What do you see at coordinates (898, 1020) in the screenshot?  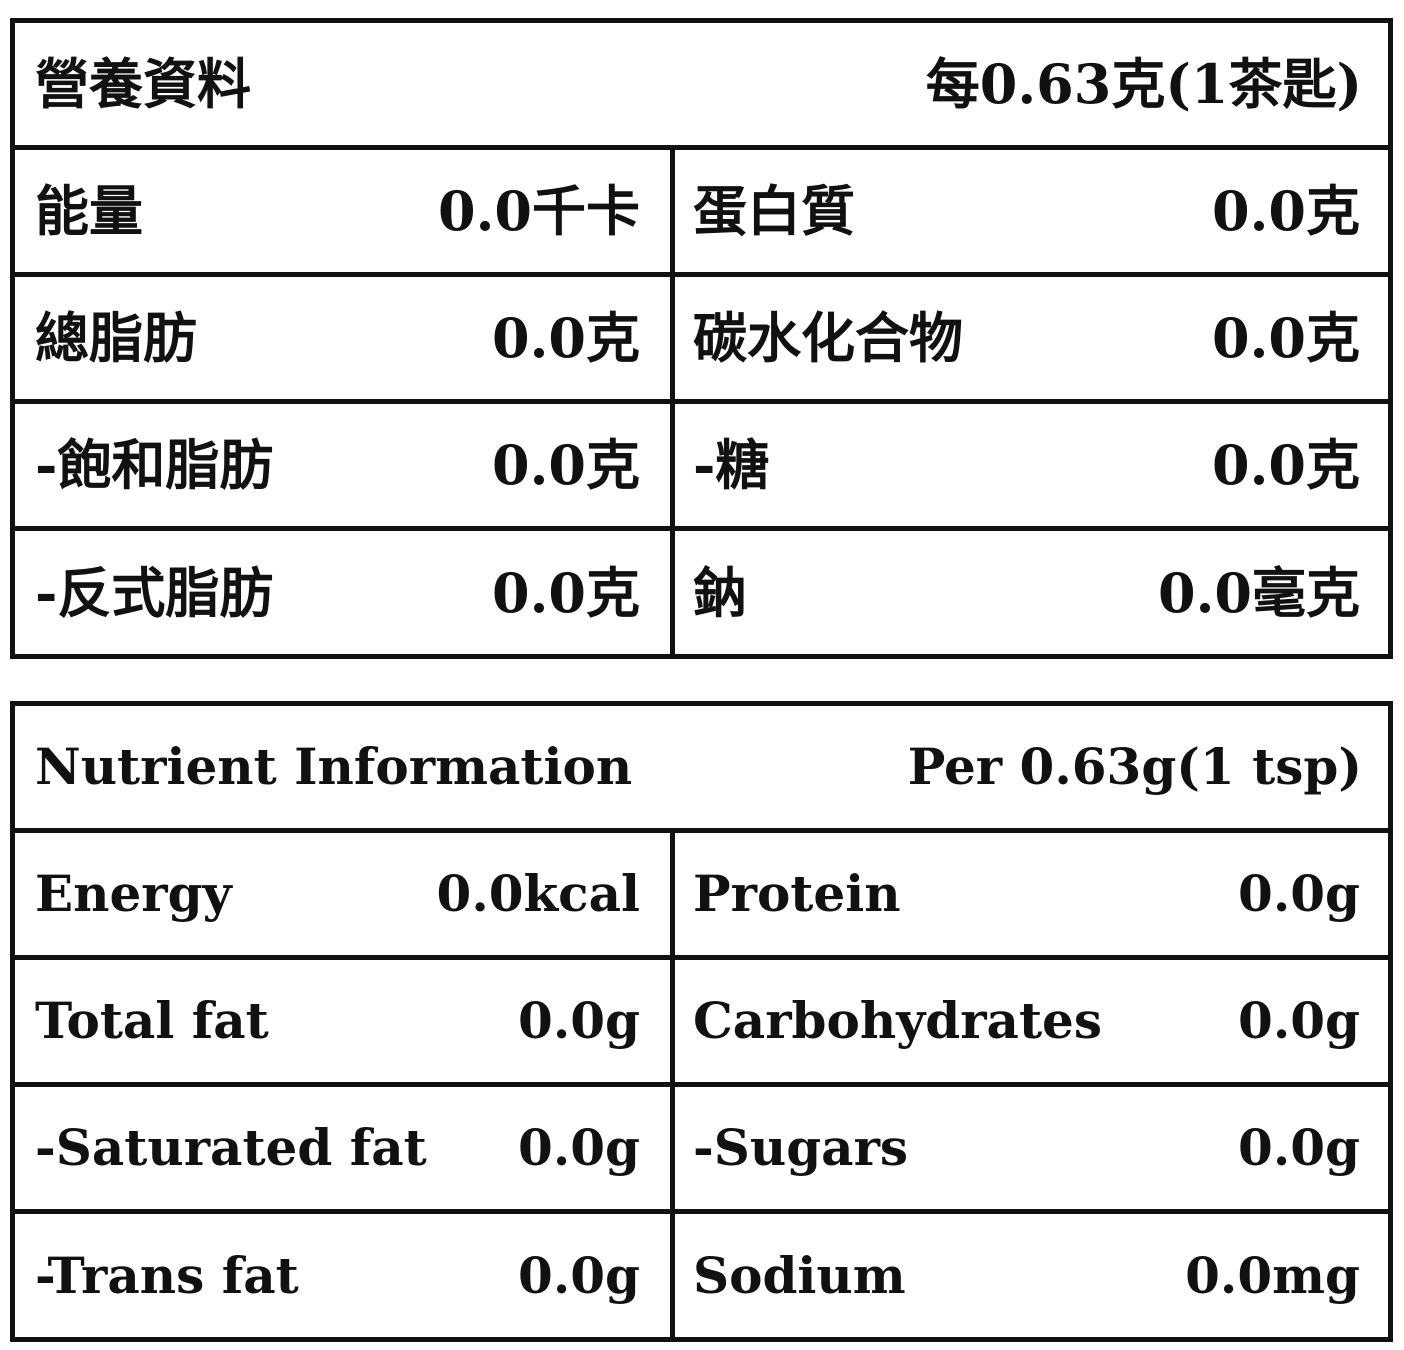 I see `nutrient-label: Carbohydrates` at bounding box center [898, 1020].